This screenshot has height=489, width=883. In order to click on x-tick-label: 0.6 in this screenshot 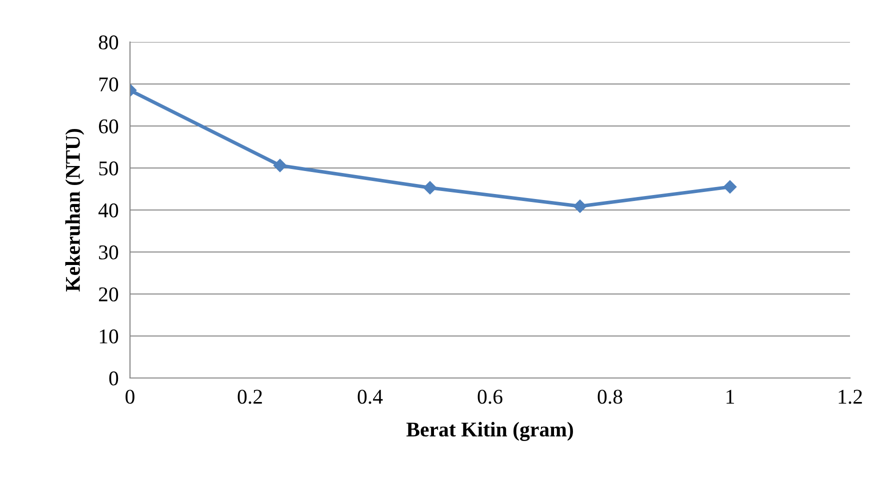, I will do `click(490, 397)`.